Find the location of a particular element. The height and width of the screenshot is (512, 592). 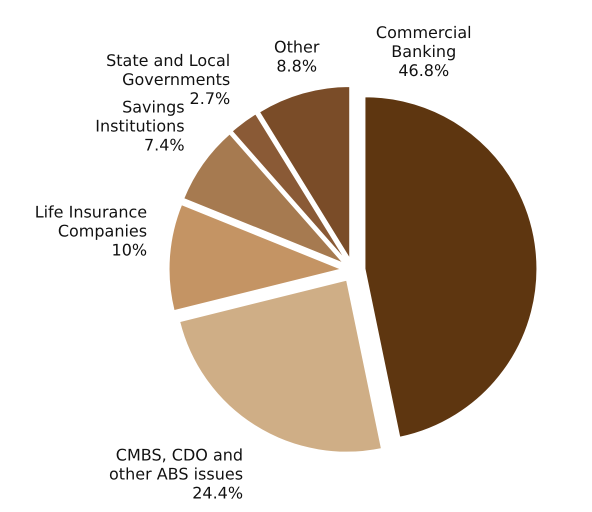

slice-label: State and Local Governments is located at coordinates (168, 70).